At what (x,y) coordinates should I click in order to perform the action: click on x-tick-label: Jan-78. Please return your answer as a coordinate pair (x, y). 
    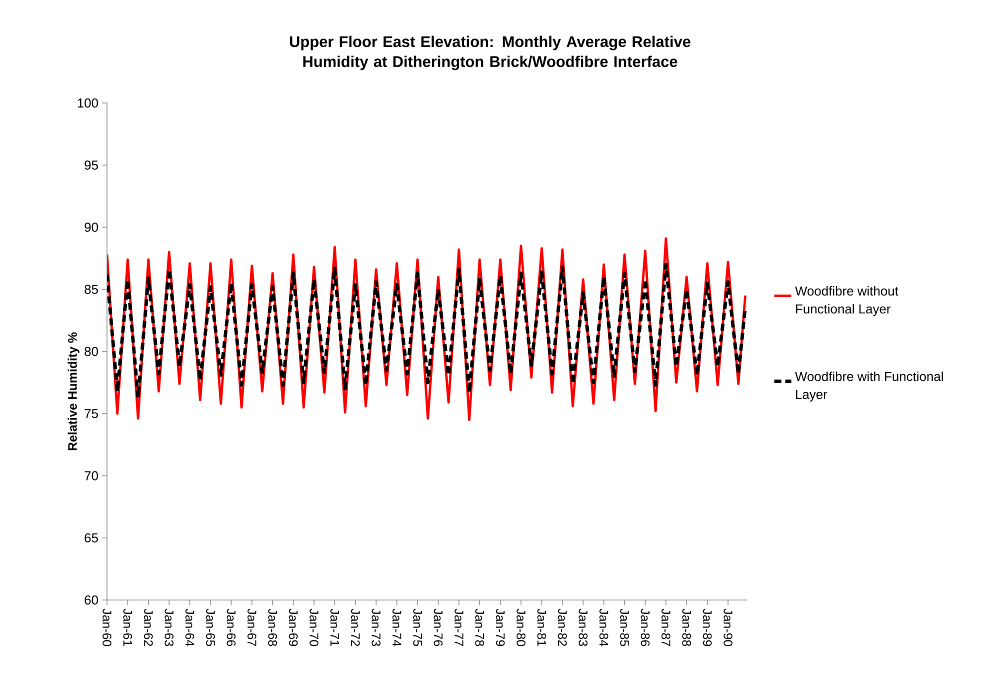
    Looking at the image, I should click on (479, 627).